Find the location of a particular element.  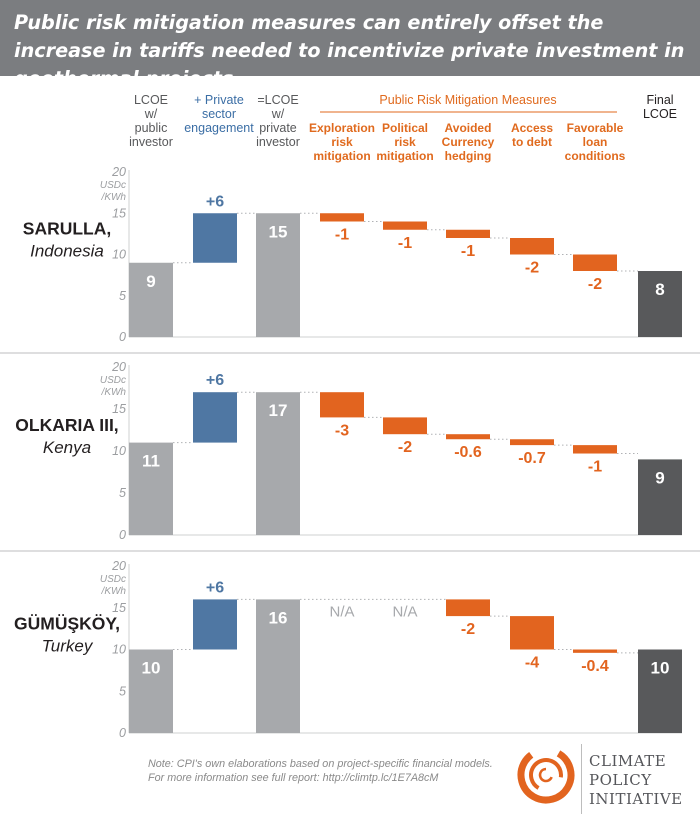

header-measure-4: Access to debt is located at coordinates (532, 135).